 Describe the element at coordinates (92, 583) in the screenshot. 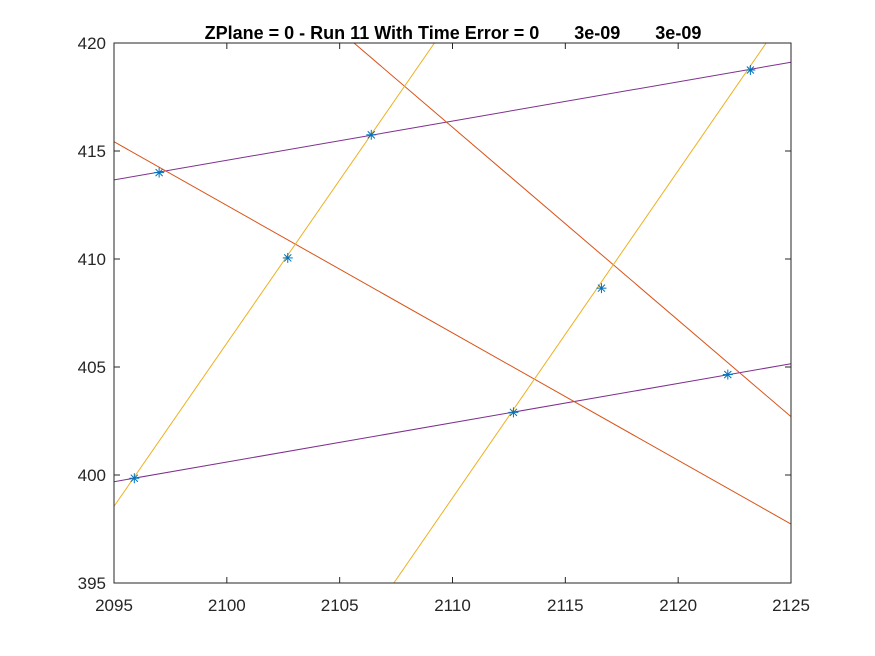

I see `y-tick-label: 395` at that location.